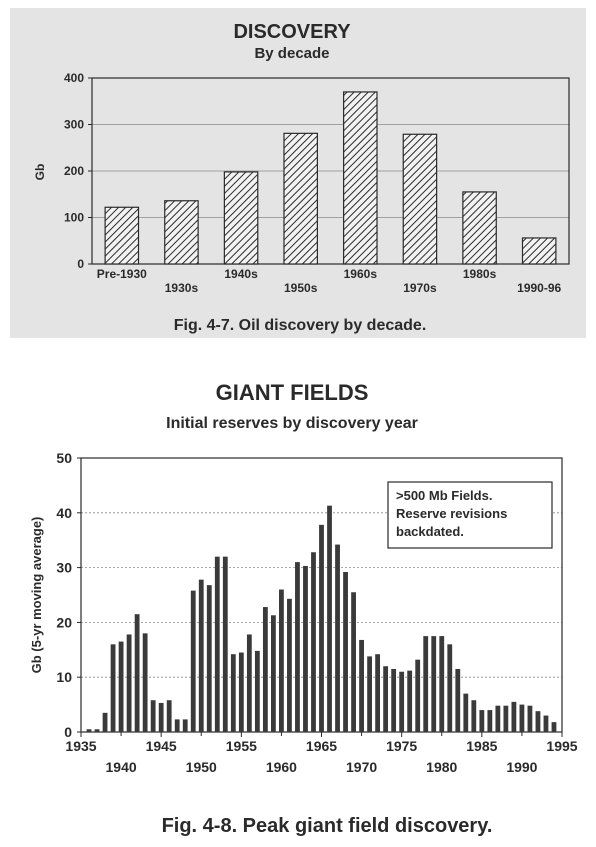 The image size is (596, 847). I want to click on chart1-y-tick-label: 0, so click(80, 264).